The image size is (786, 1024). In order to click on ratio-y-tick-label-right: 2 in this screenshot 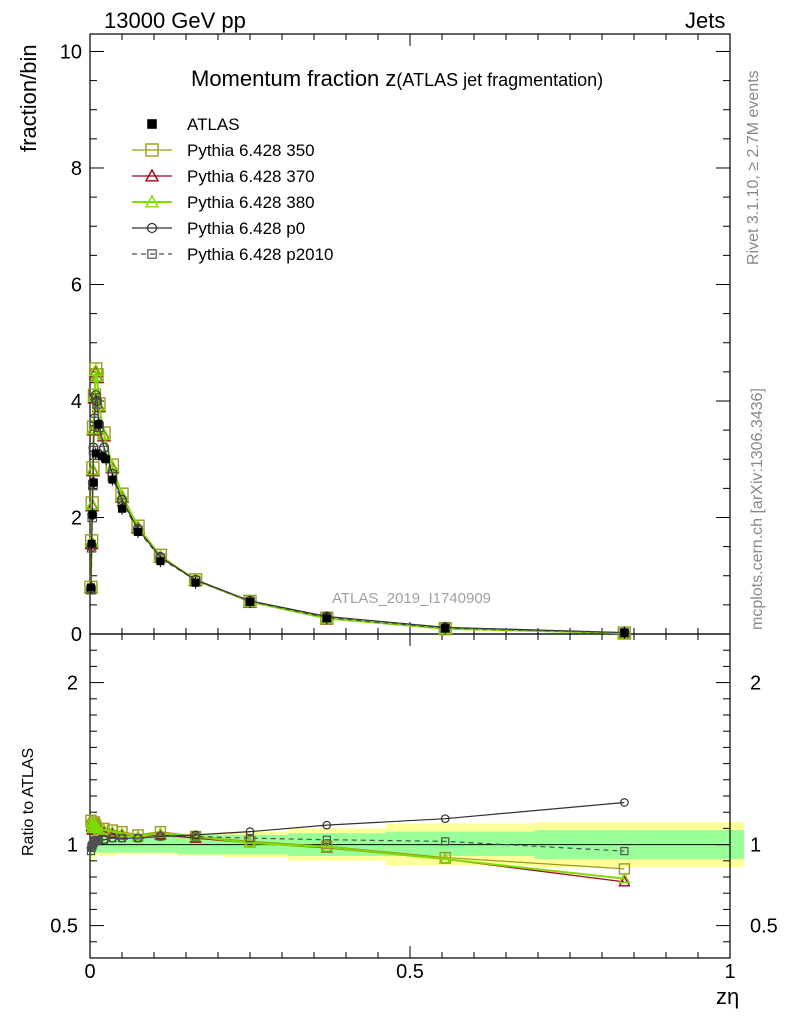, I will do `click(755, 684)`.